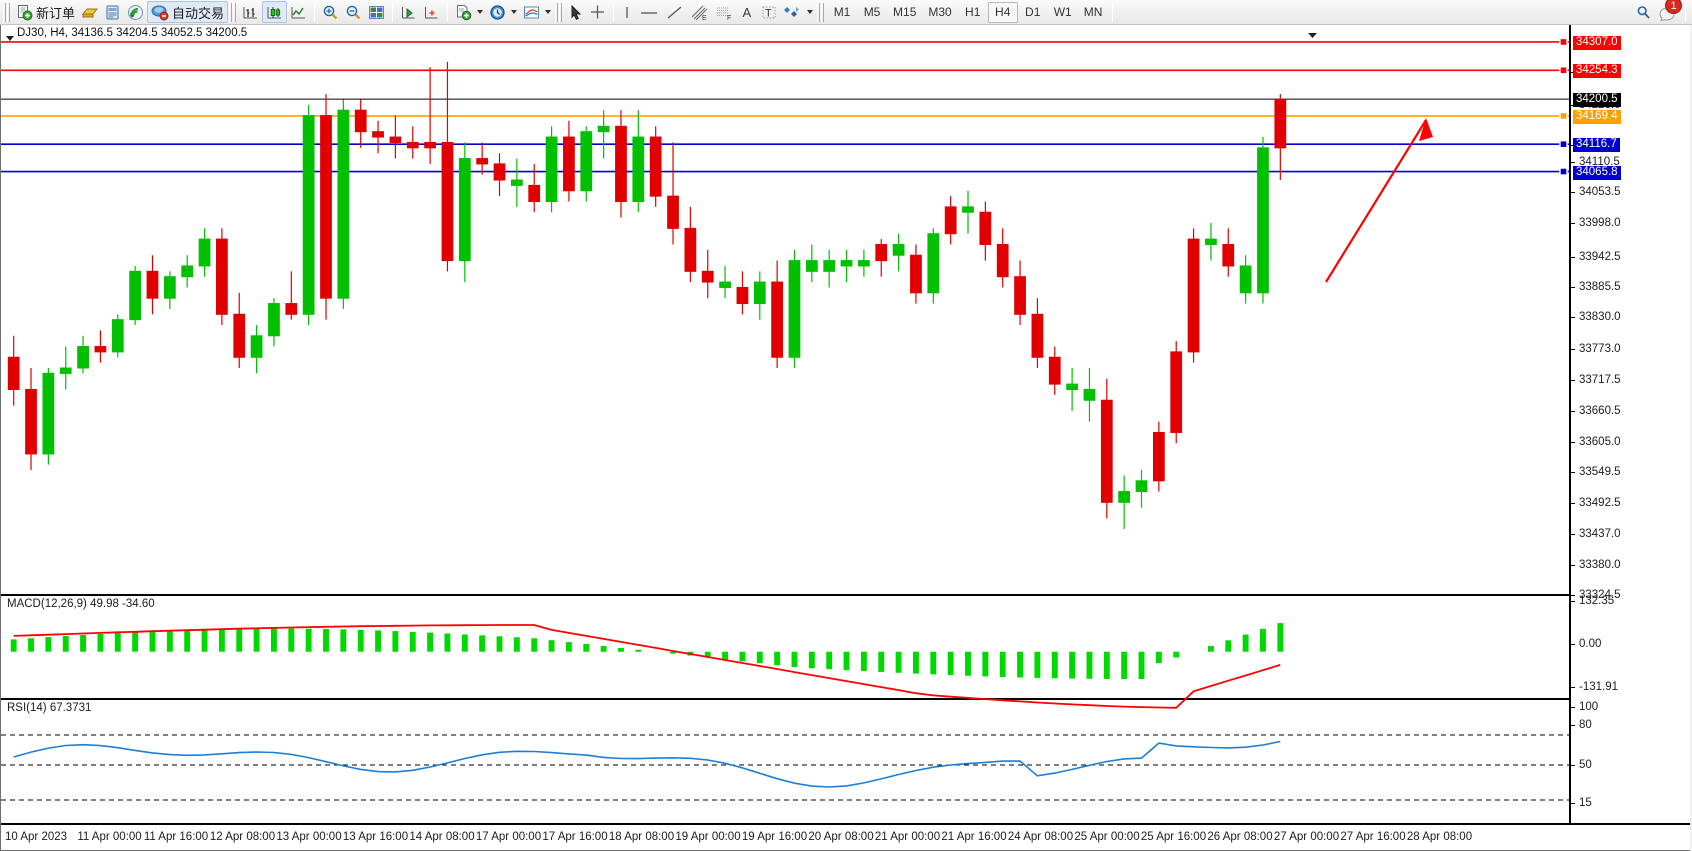 This screenshot has width=1692, height=851. I want to click on drawing-tools-grip, so click(559, 12).